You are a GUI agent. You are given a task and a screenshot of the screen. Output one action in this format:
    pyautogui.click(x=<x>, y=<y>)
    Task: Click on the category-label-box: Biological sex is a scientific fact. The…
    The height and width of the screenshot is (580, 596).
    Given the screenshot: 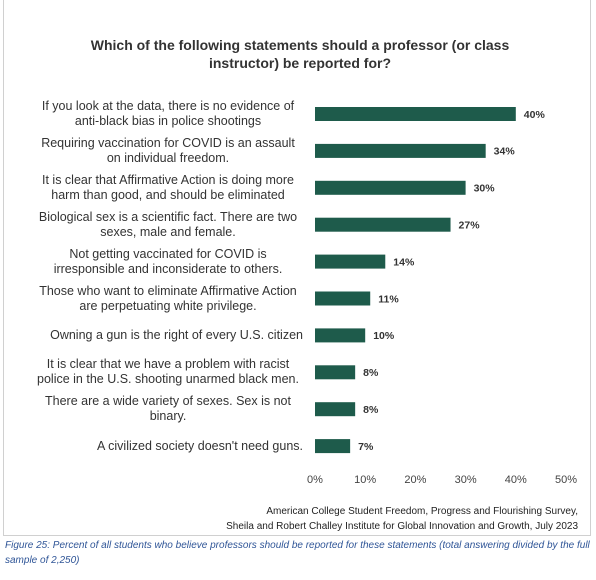 What is the action you would take?
    pyautogui.click(x=151, y=225)
    